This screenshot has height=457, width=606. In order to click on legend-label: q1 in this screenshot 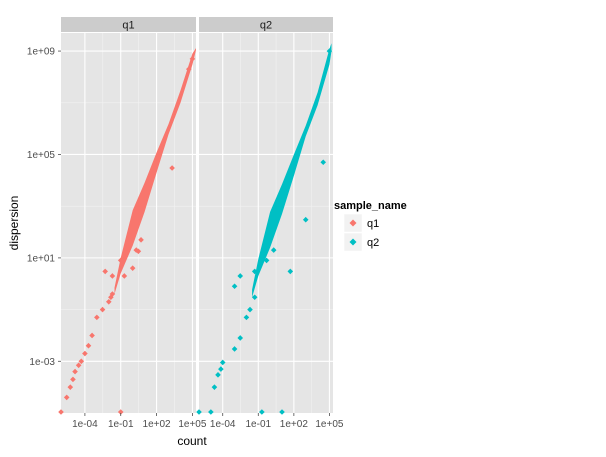, I will do `click(373, 224)`.